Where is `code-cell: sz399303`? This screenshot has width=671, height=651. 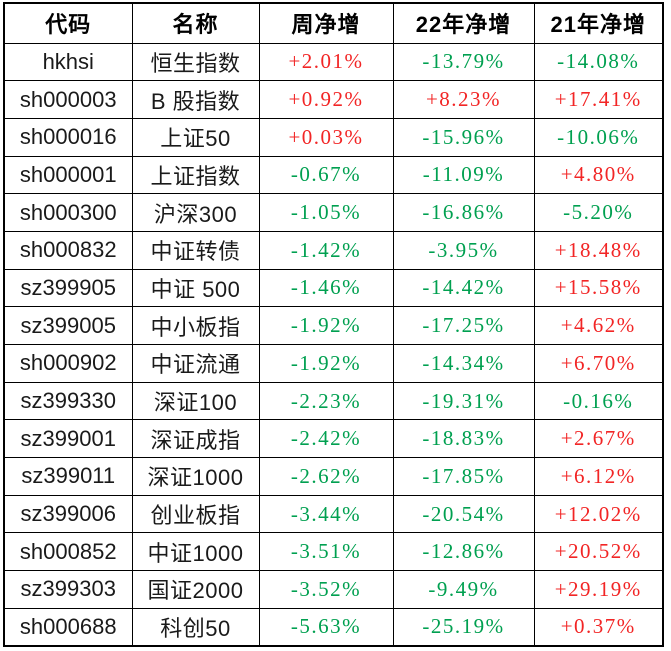 code-cell: sz399303 is located at coordinates (68, 589).